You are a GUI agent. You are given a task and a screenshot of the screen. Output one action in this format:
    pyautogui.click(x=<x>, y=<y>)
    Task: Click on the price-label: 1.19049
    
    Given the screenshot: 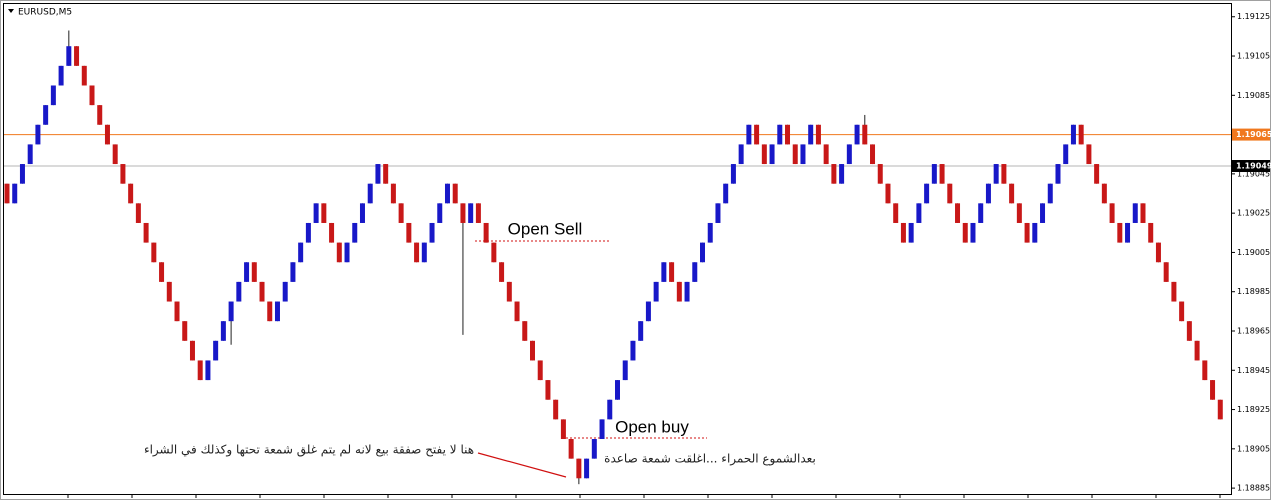 What is the action you would take?
    pyautogui.click(x=1253, y=166)
    